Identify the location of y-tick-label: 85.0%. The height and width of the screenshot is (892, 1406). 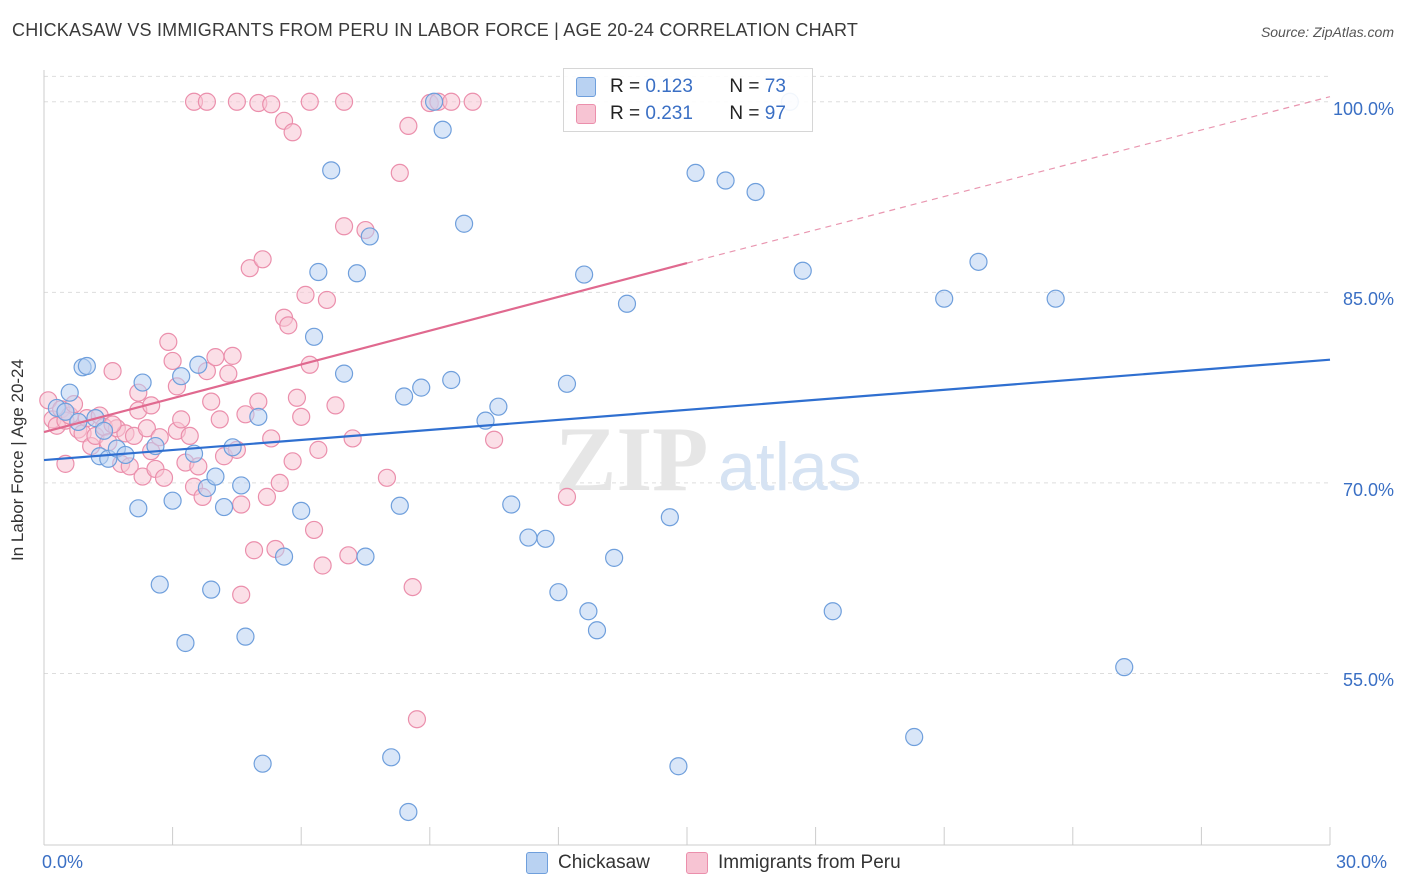
(1368, 299).